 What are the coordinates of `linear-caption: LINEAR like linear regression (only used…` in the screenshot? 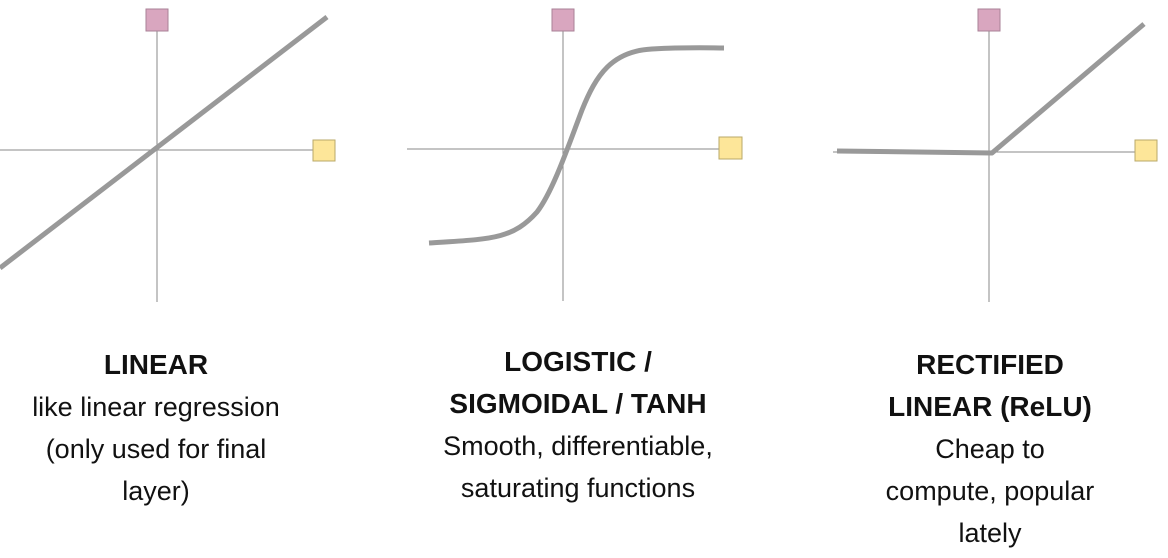 It's located at (156, 428).